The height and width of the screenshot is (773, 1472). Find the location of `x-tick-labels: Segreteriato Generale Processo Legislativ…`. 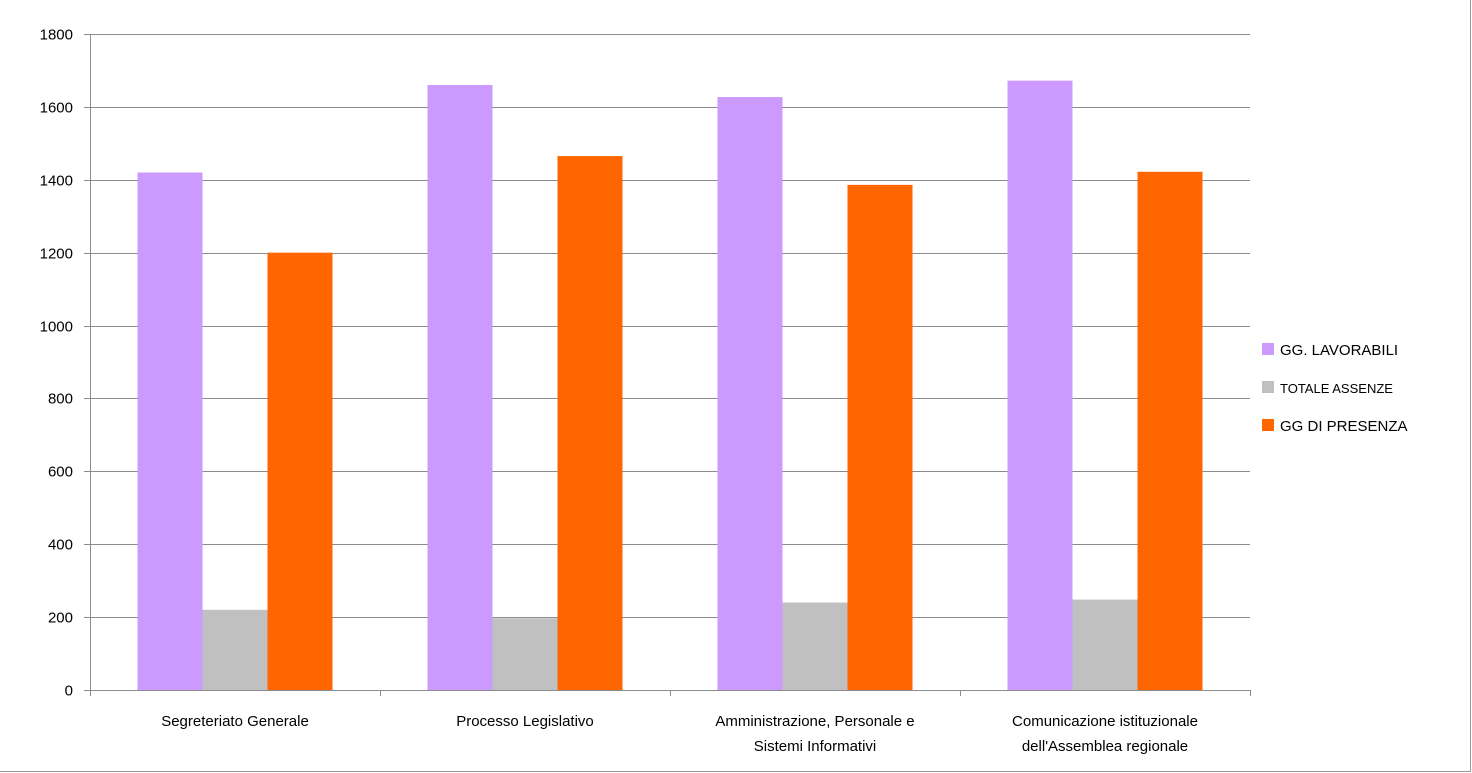

x-tick-labels: Segreteriato Generale Processo Legislativ… is located at coordinates (679, 734).